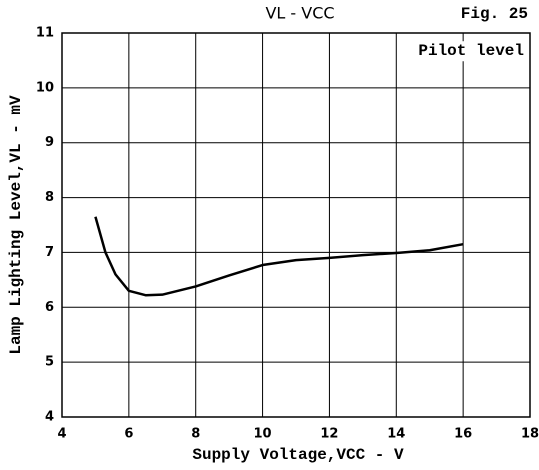 The image size is (539, 470). What do you see at coordinates (195, 434) in the screenshot?
I see `x-tick-label: 8` at bounding box center [195, 434].